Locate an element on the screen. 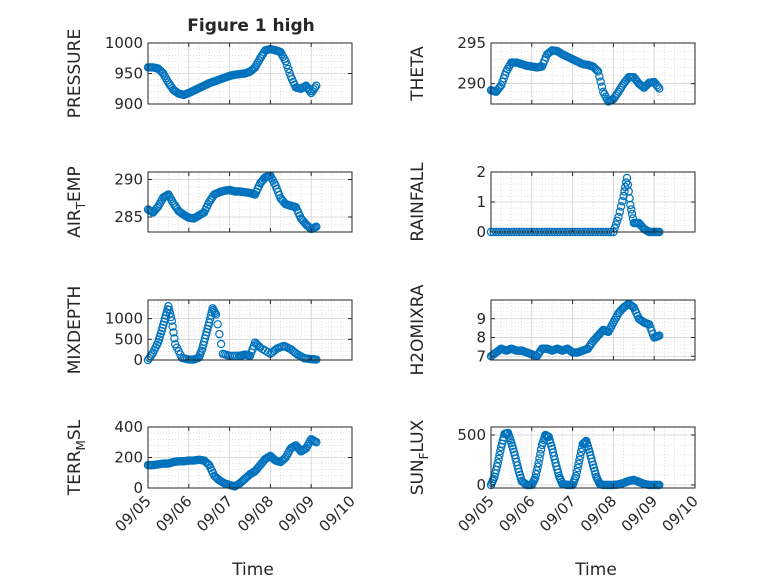 This screenshot has height=583, width=778. y-tick-label: 8 is located at coordinates (481, 338).